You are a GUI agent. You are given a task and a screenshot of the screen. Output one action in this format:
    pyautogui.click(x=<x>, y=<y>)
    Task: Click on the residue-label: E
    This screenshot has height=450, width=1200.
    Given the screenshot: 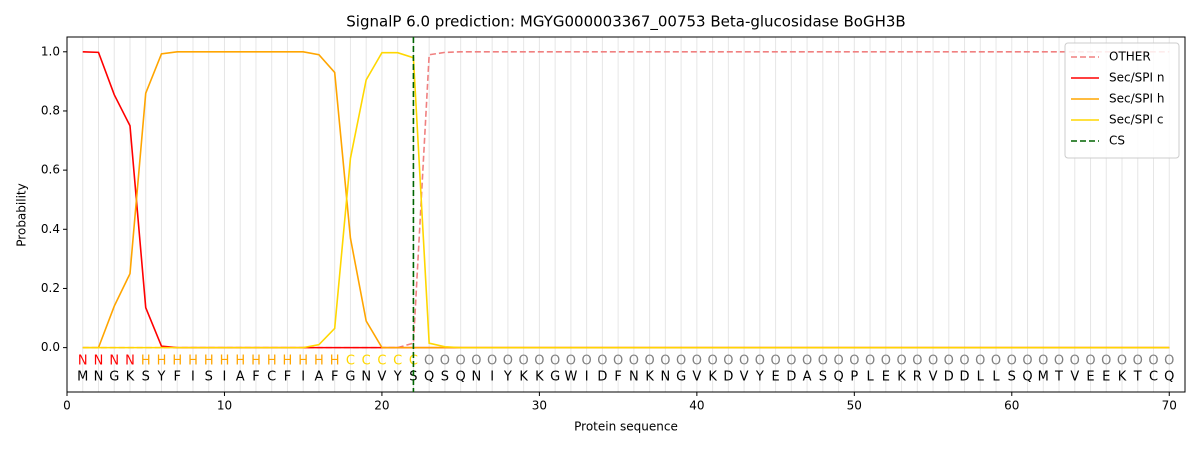 What is the action you would take?
    pyautogui.click(x=1106, y=377)
    